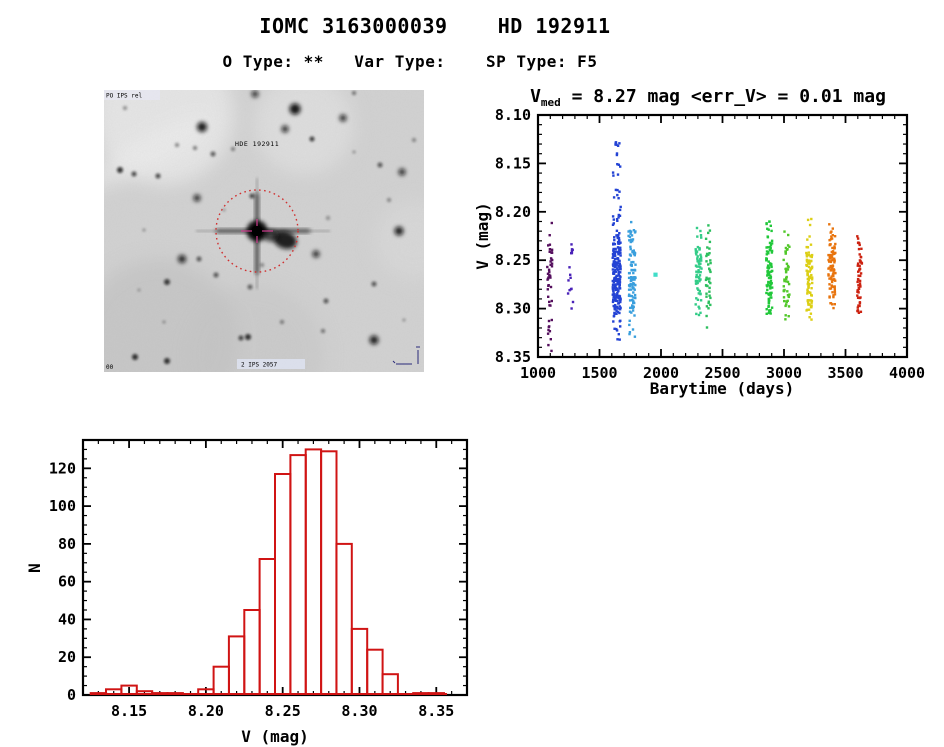  Describe the element at coordinates (708, 97) in the screenshot. I see `scatter-title: Vmed = 8.27 mag <err_V> = 0.01 mag` at that location.